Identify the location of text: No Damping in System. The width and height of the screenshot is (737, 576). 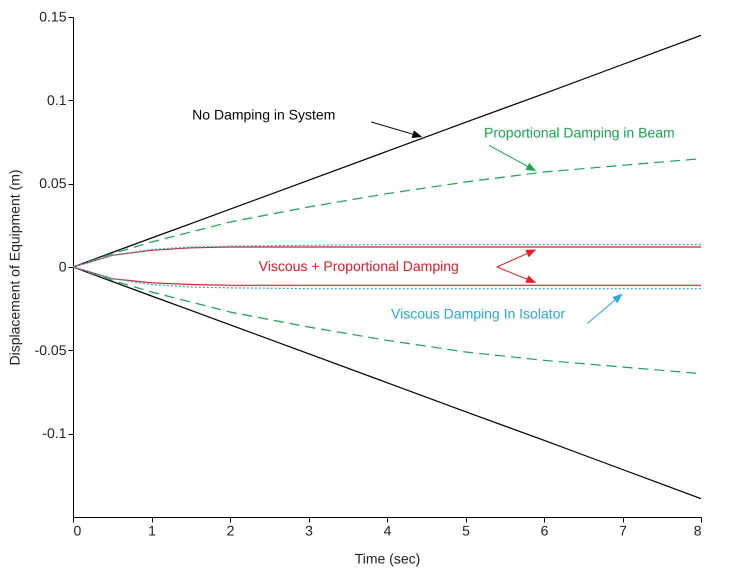
(264, 114).